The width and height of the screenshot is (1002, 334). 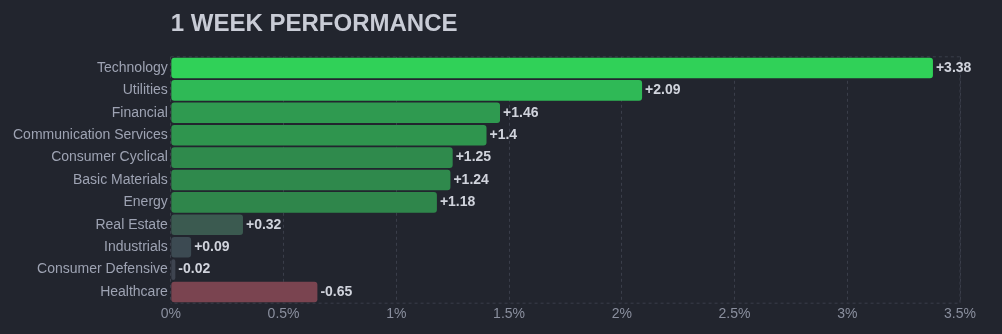 I want to click on y-tick-label: Healthcare, so click(x=134, y=290).